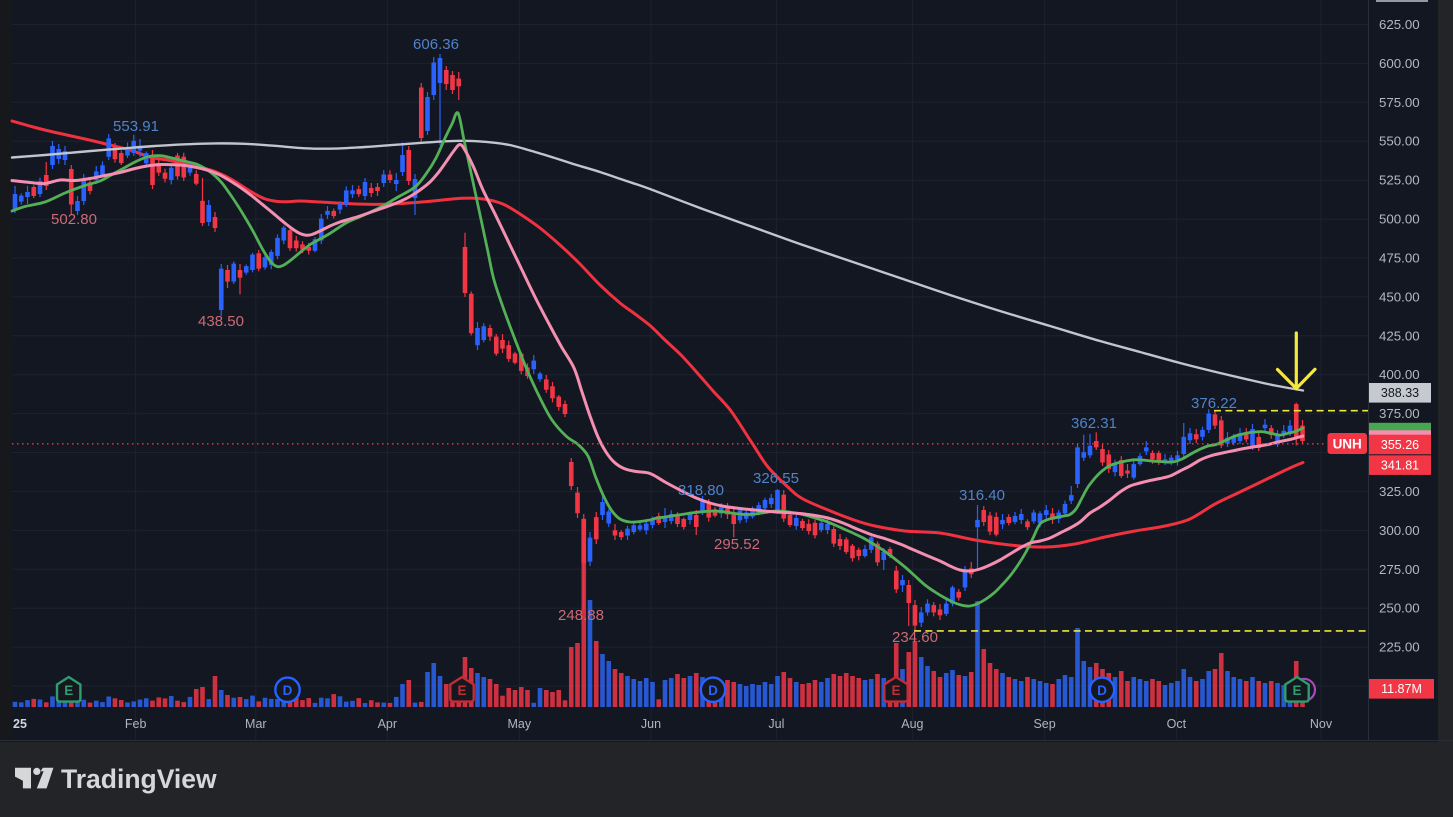 The image size is (1453, 817). What do you see at coordinates (1044, 724) in the screenshot?
I see `svg-text: Sep` at bounding box center [1044, 724].